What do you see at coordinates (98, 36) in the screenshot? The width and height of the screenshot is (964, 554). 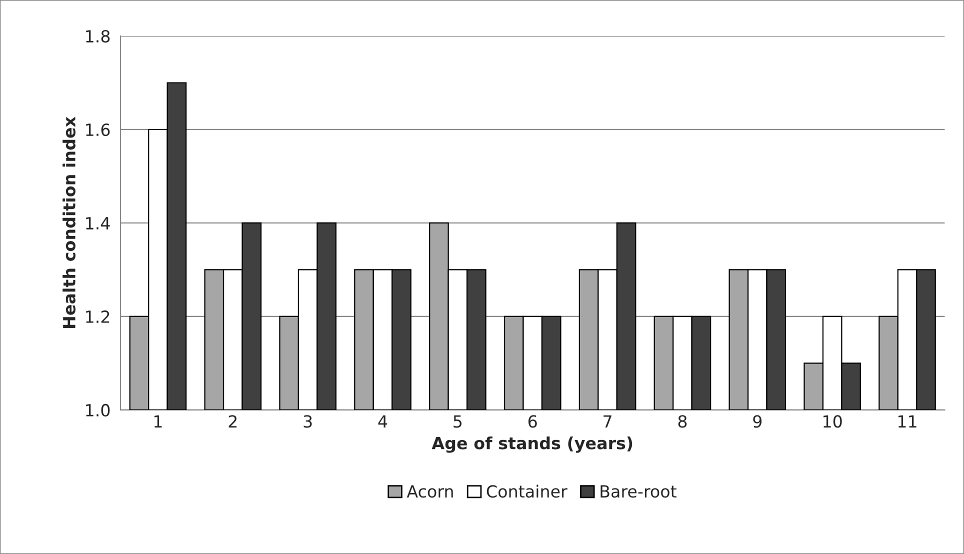 I see `y-tick-label: 1.8` at bounding box center [98, 36].